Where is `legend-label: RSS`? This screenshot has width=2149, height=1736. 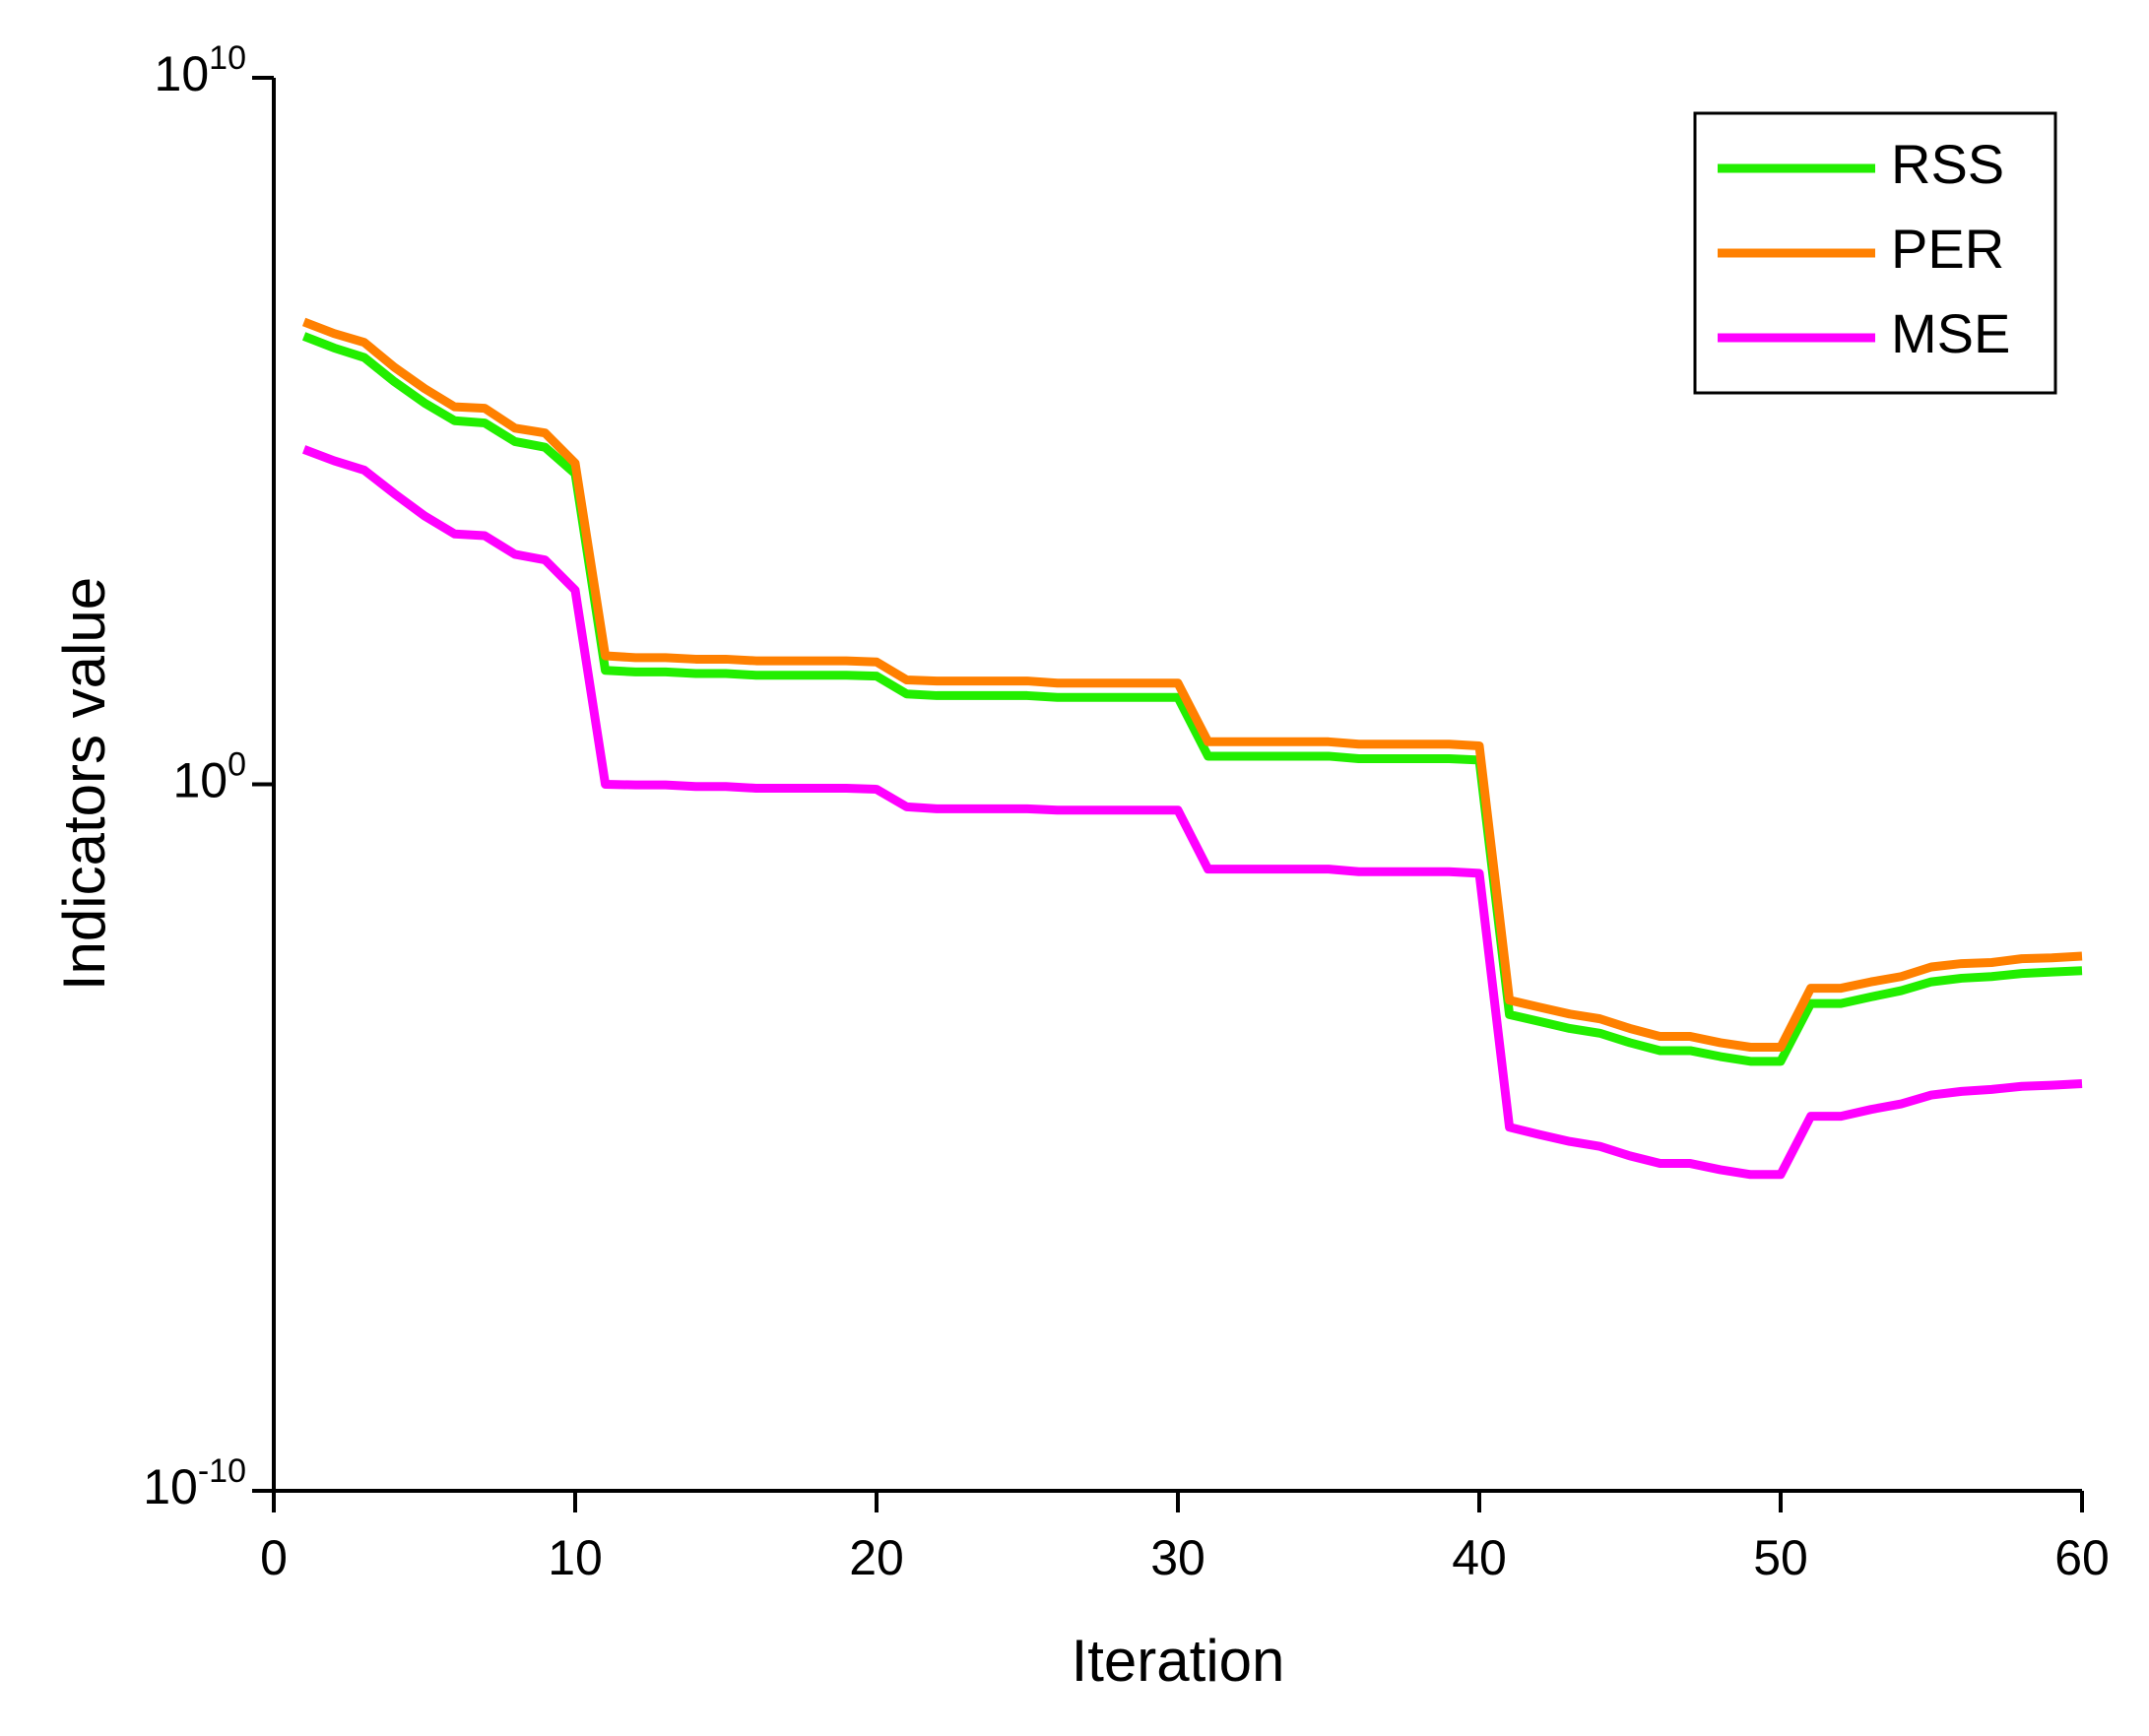 legend-label: RSS is located at coordinates (1947, 164).